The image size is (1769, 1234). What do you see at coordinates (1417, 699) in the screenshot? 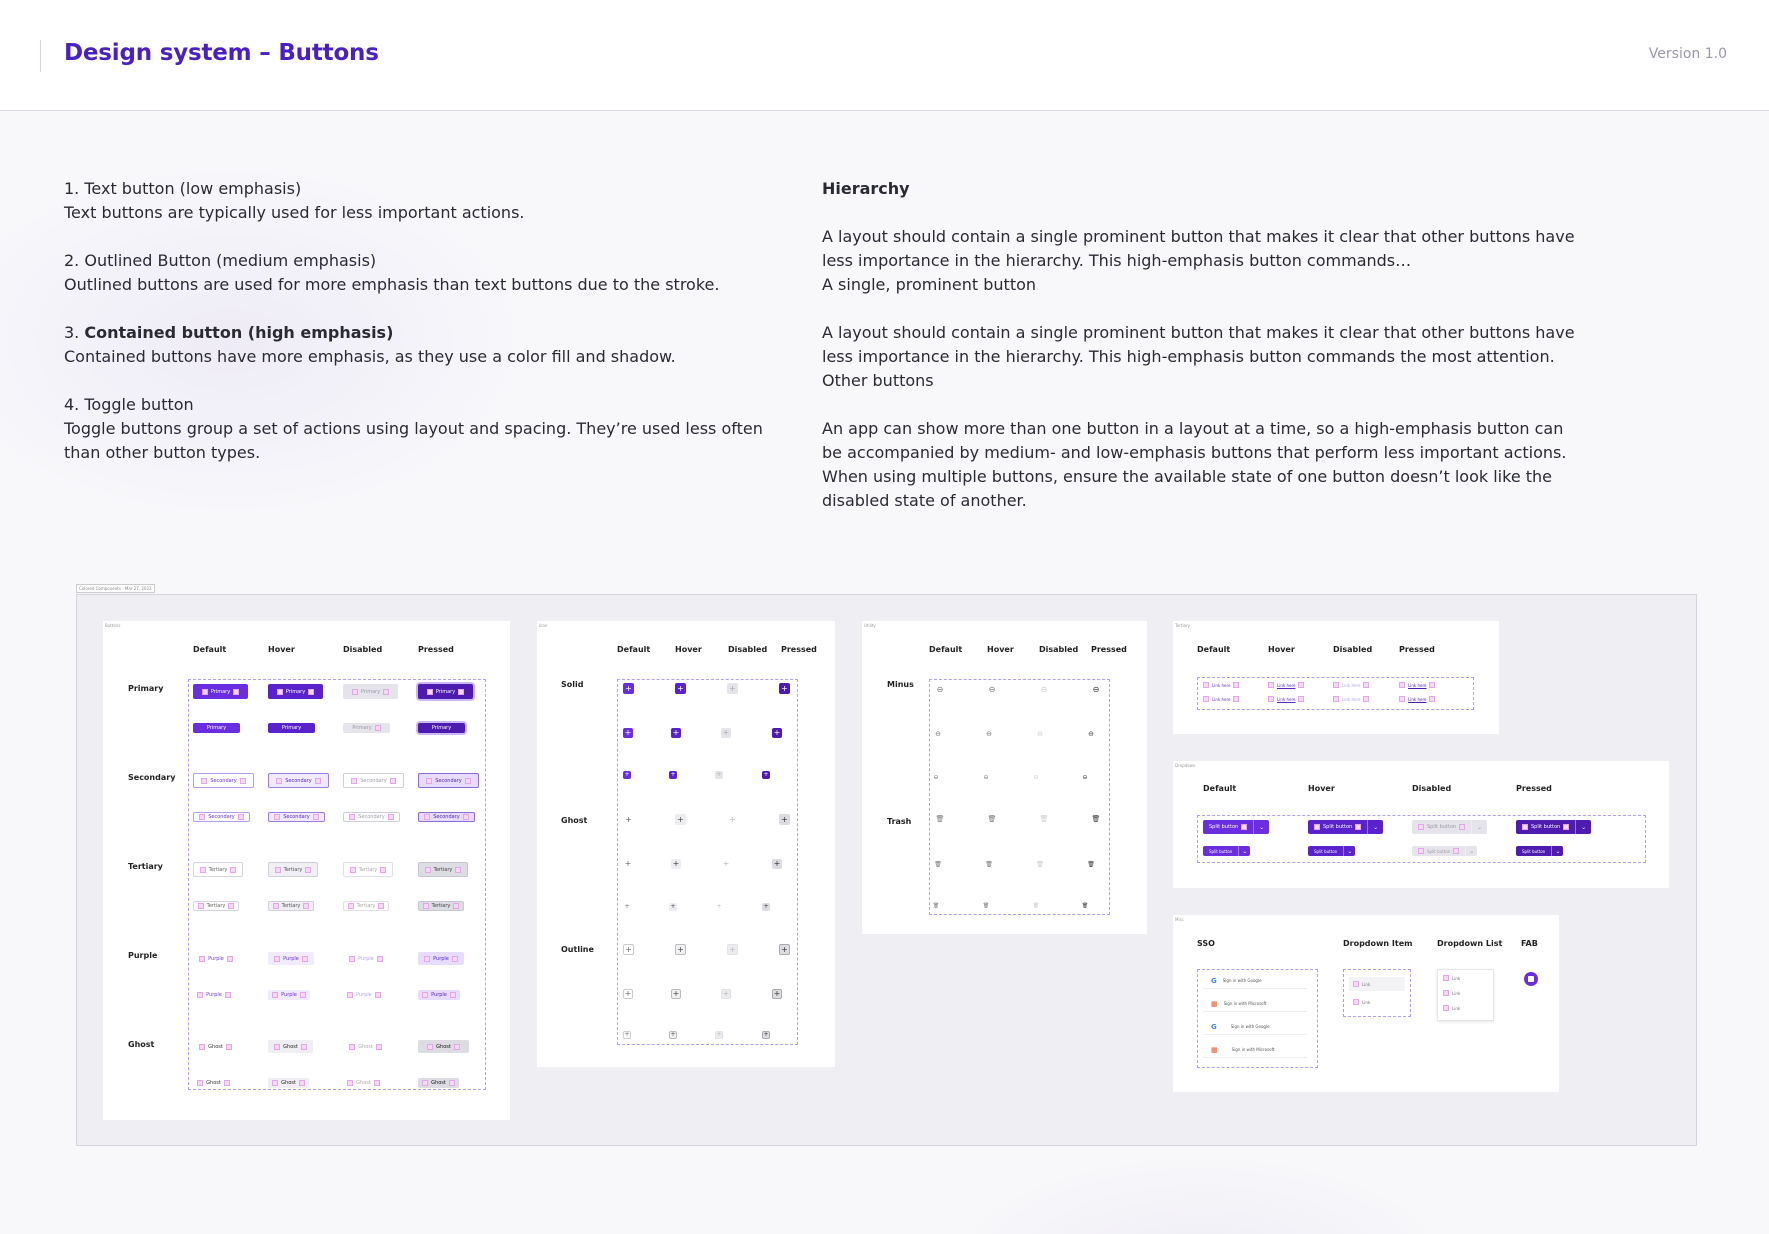
I see `link-small-pressed: Link here` at bounding box center [1417, 699].